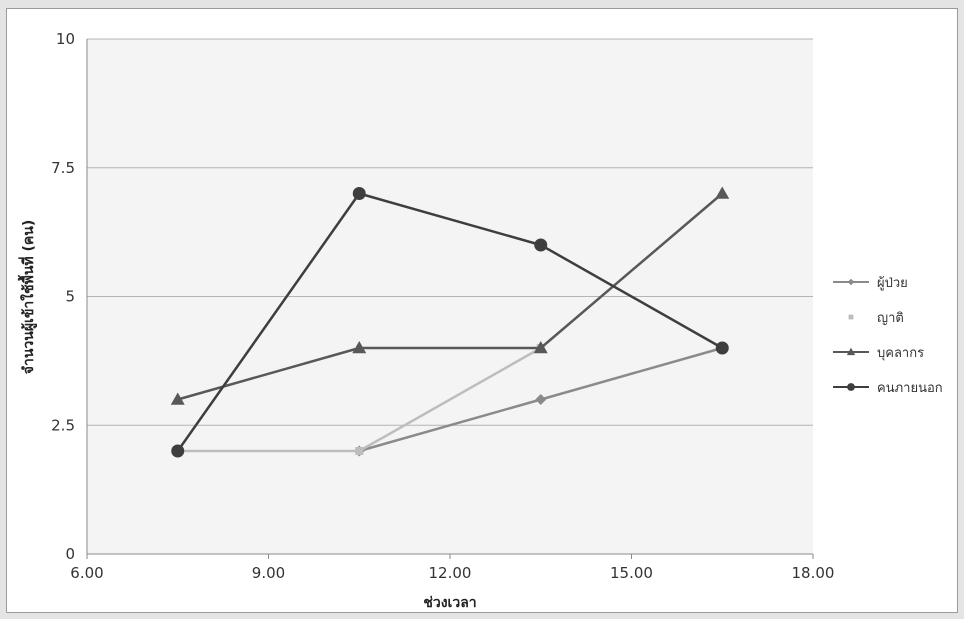 This screenshot has height=619, width=964. Describe the element at coordinates (450, 573) in the screenshot. I see `x-tick-label: 12.00` at that location.